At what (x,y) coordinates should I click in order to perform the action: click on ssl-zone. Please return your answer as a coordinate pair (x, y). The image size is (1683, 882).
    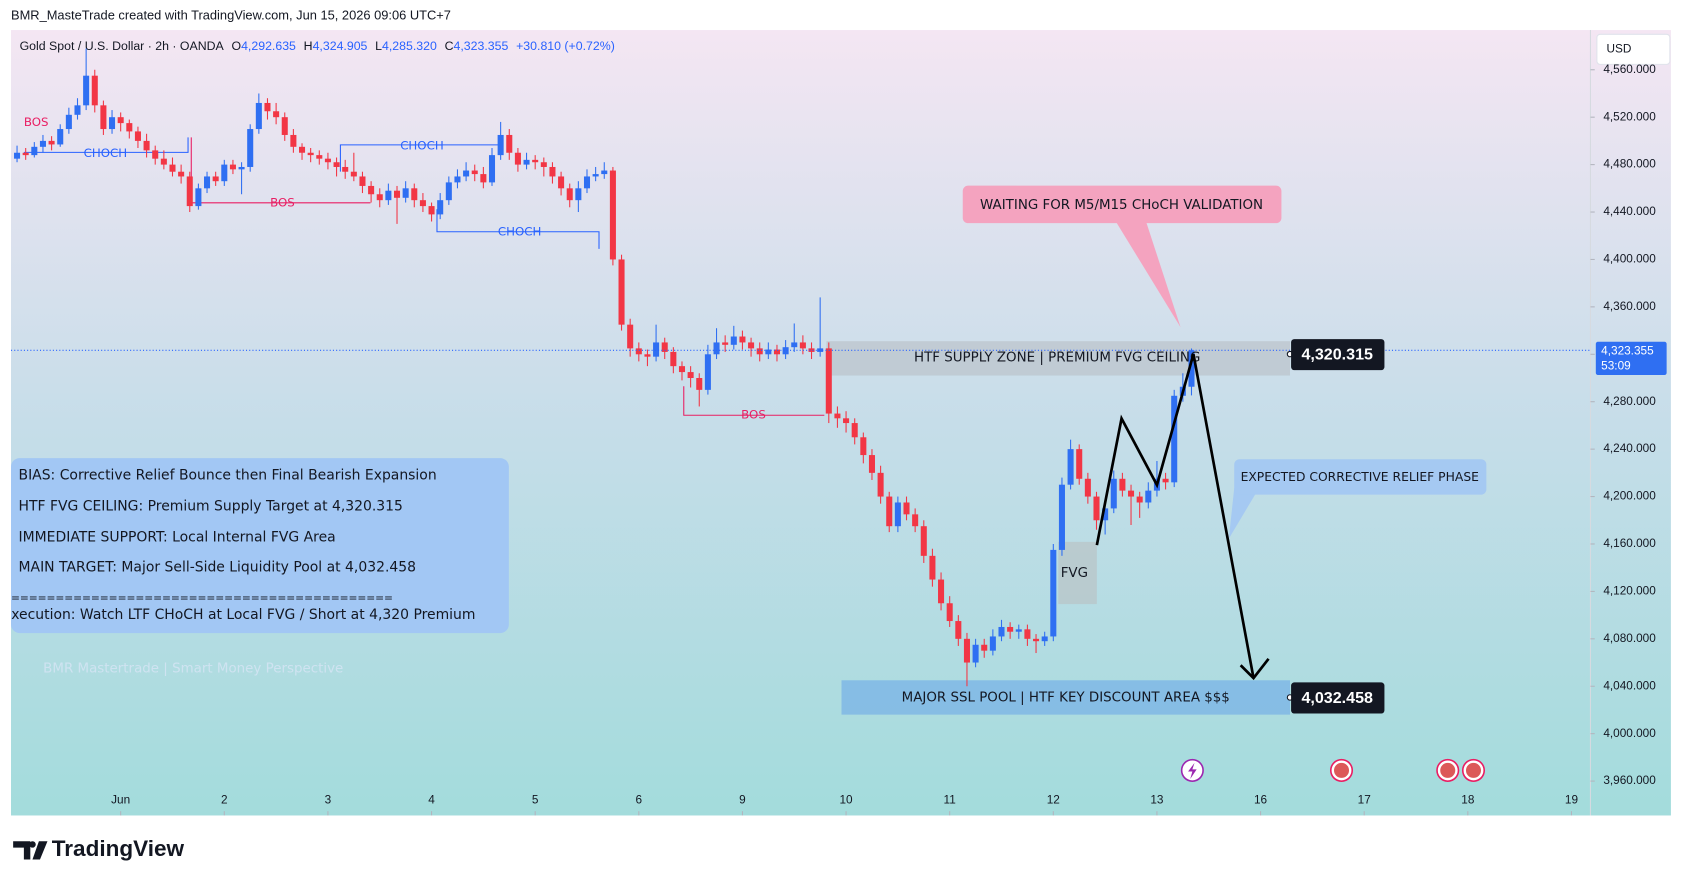
    Looking at the image, I should click on (1066, 697).